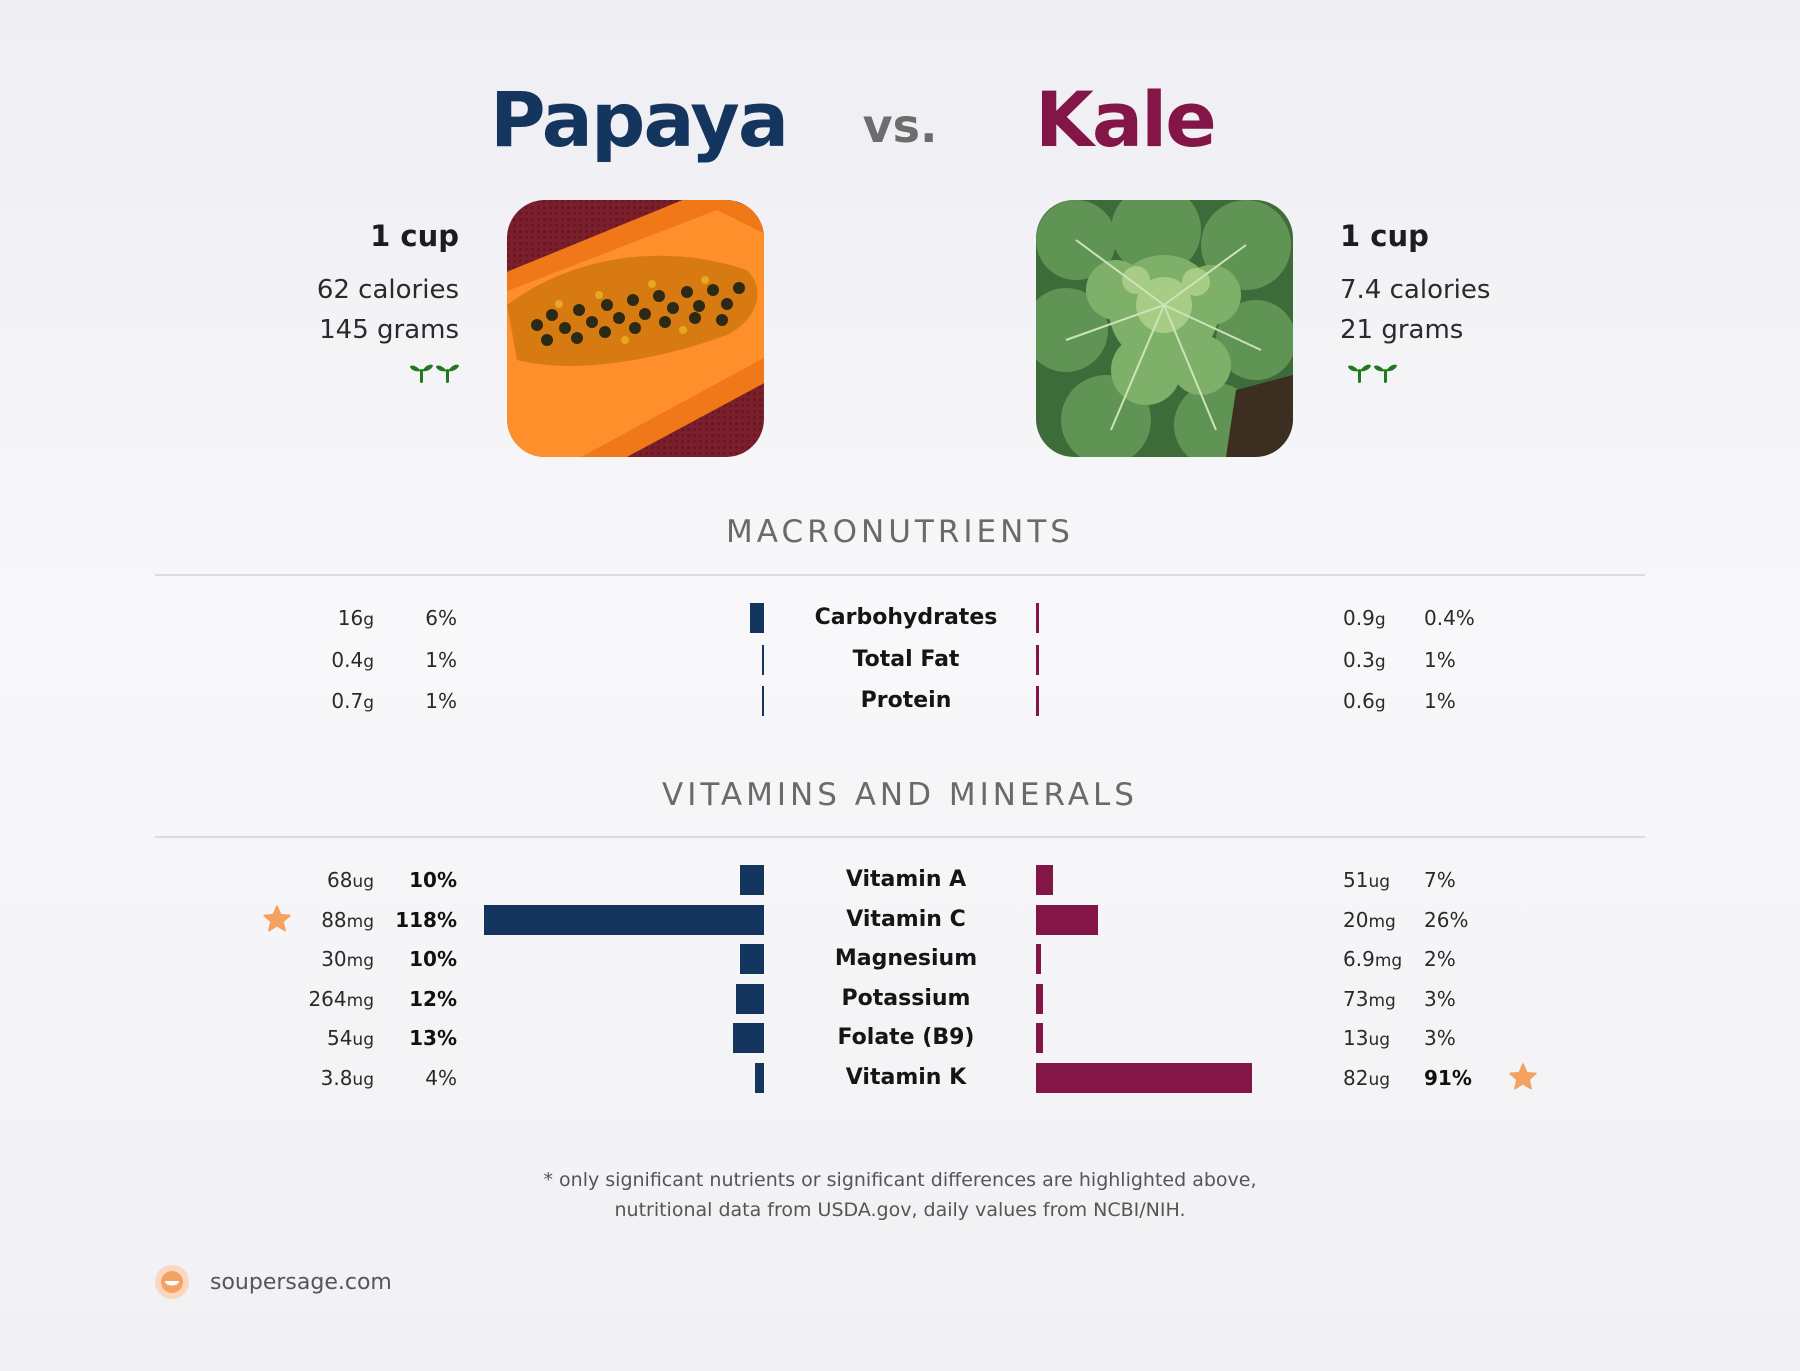 Image resolution: width=1800 pixels, height=1371 pixels. I want to click on nutrient-label-vitamin-k: Vitamin K, so click(906, 1077).